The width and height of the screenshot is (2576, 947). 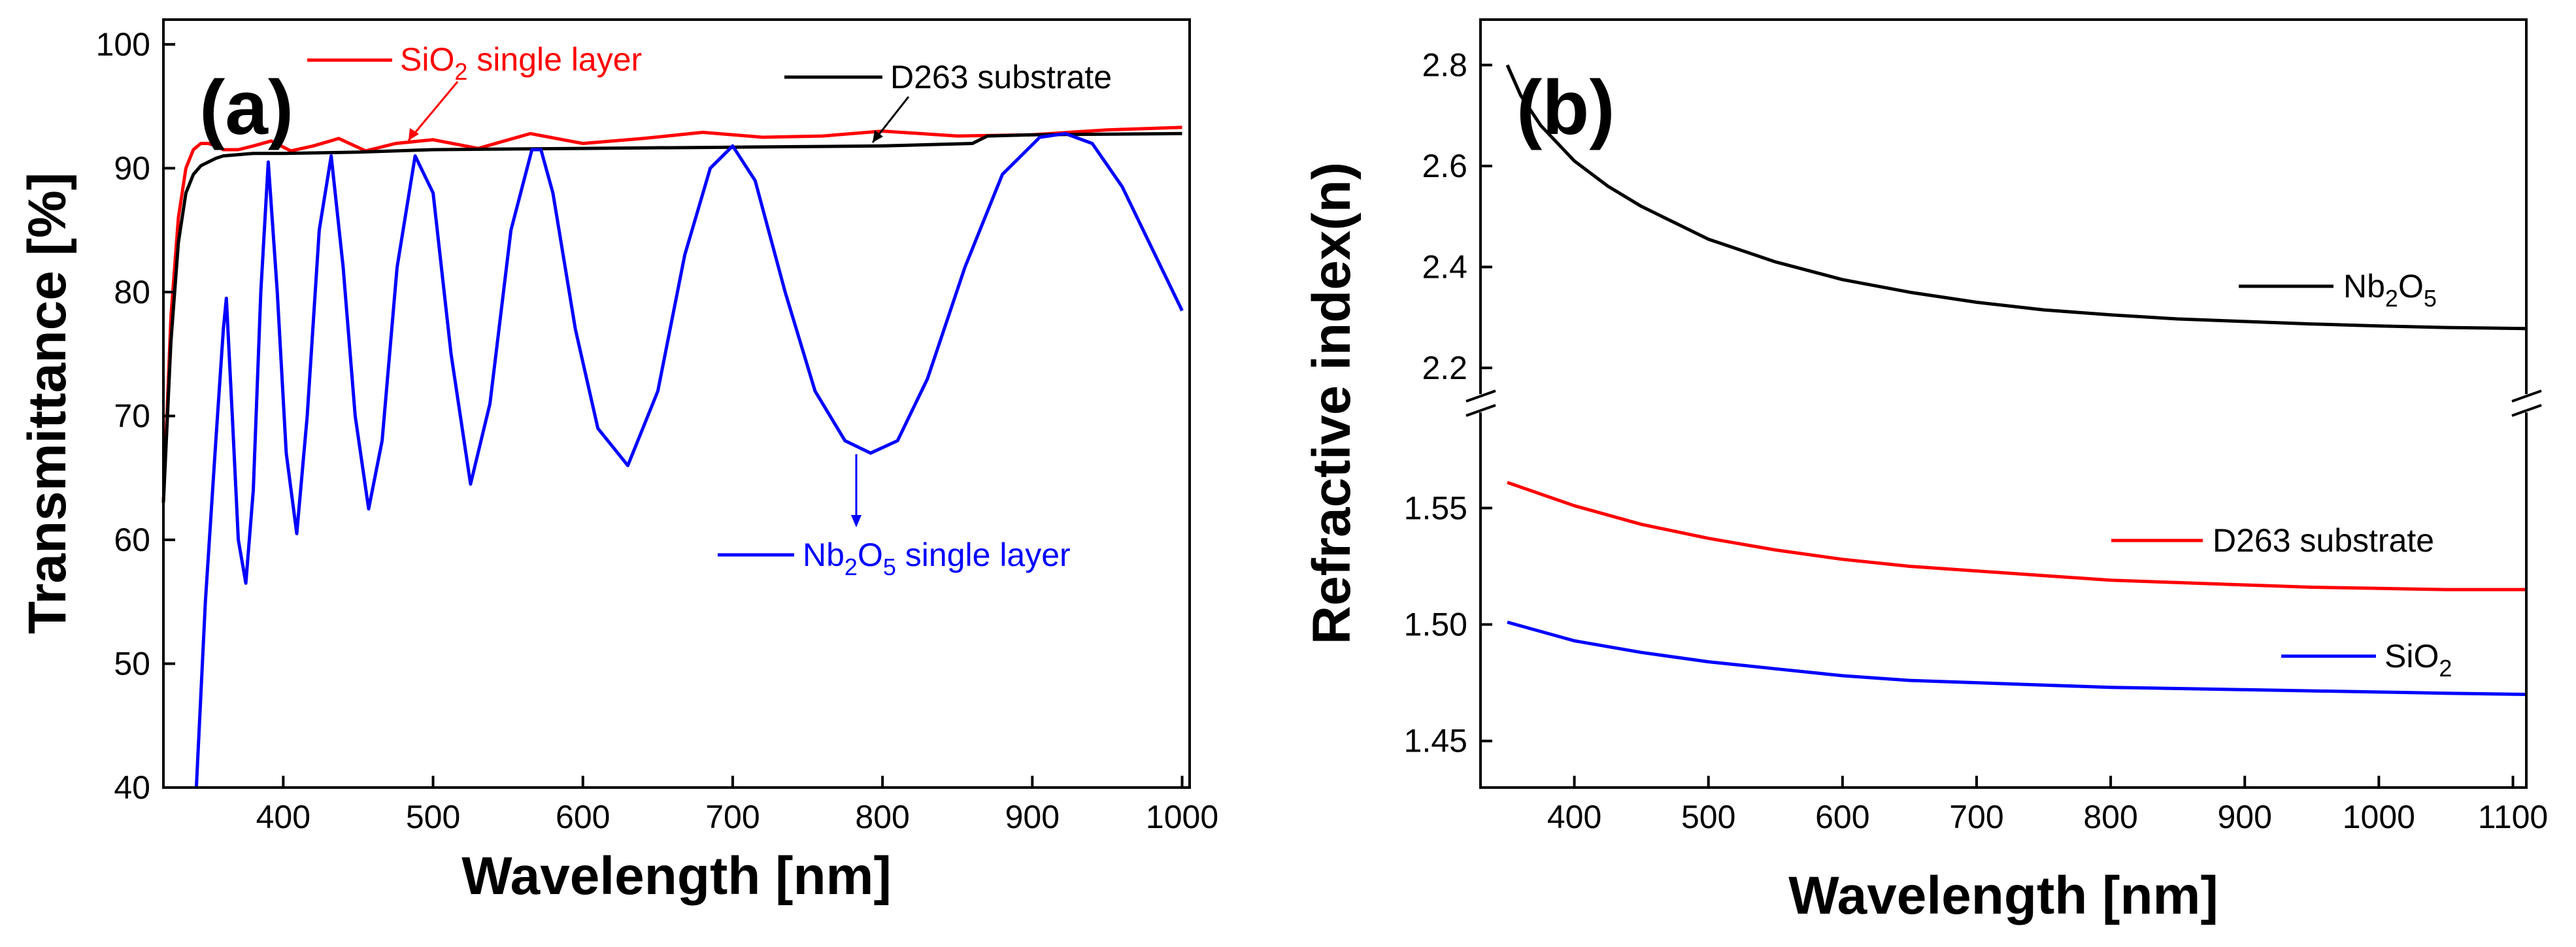 I want to click on panel-a-y-axis-title: Transmittance [%], so click(x=48, y=403).